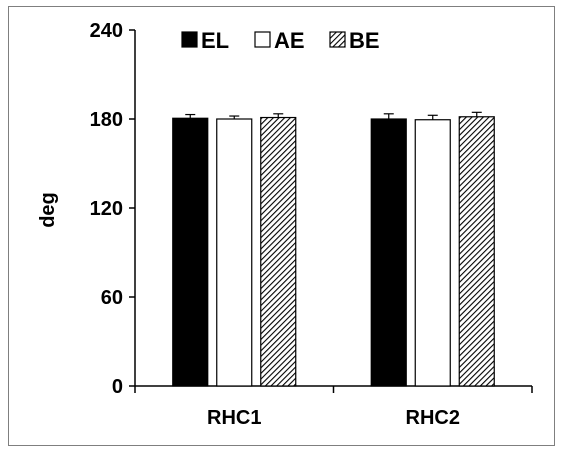 The width and height of the screenshot is (565, 455). Describe the element at coordinates (432, 253) in the screenshot. I see `bar-ae-rhc2` at that location.